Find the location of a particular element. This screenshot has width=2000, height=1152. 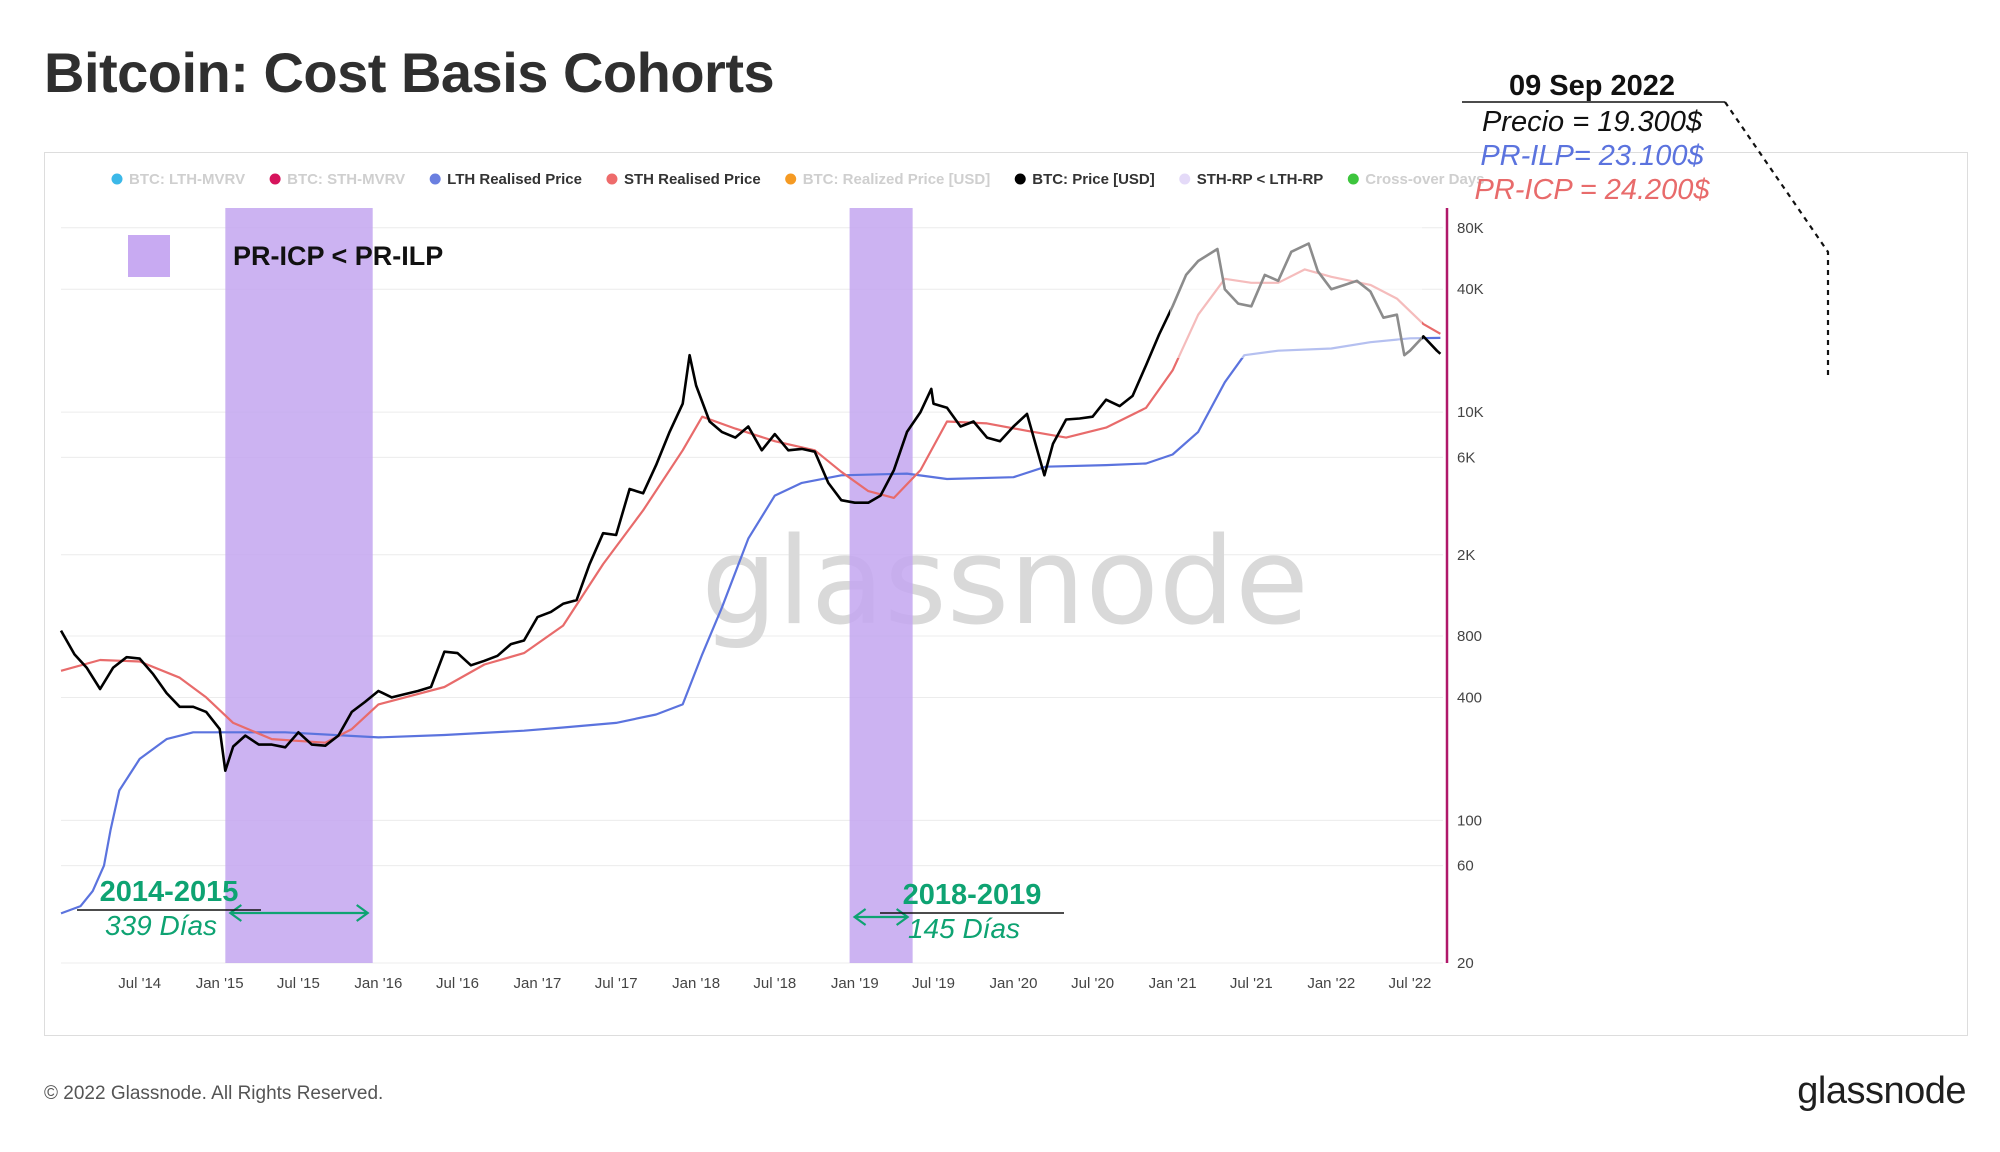

x-tick-label: Jul '15 is located at coordinates (298, 983).